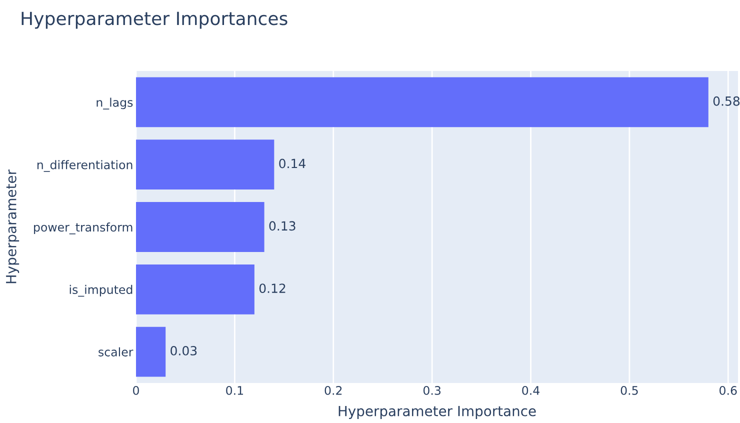 The image size is (740, 423). I want to click on data-label: 0.03, so click(183, 351).